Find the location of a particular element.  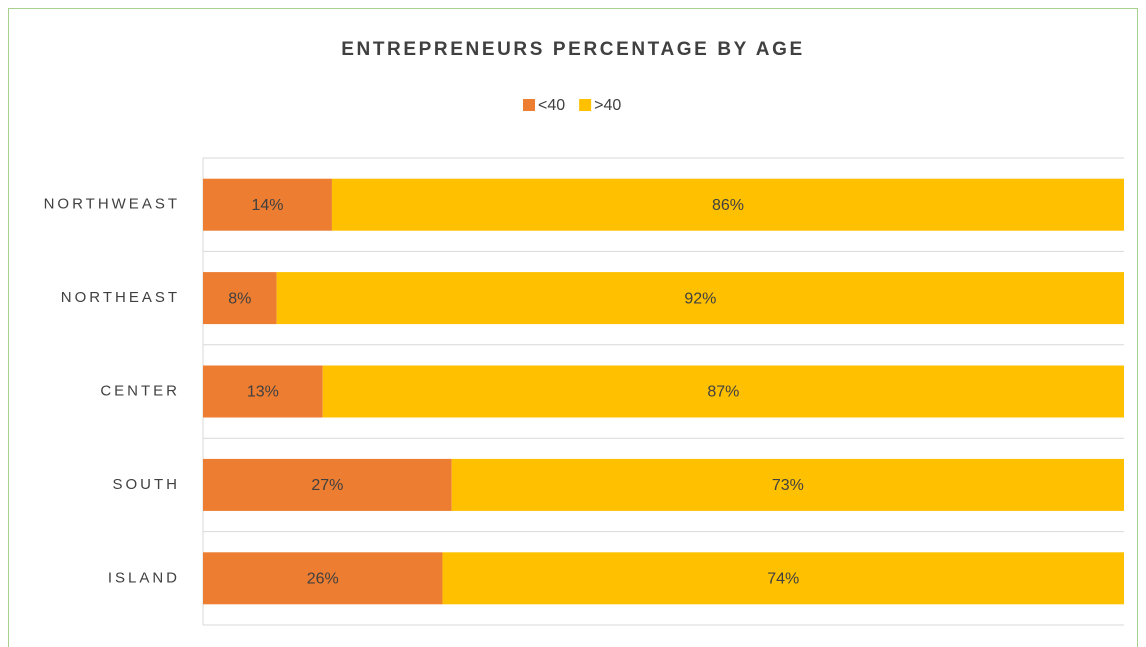

y-tick-label: NORTHWEAST is located at coordinates (112, 204).